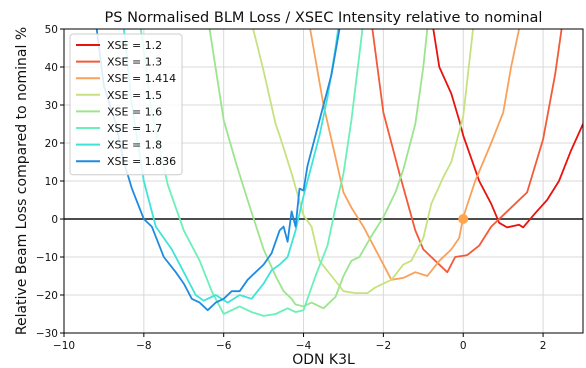 The image size is (586, 368). I want to click on legend-label: XSE = 1.836, so click(141, 161).